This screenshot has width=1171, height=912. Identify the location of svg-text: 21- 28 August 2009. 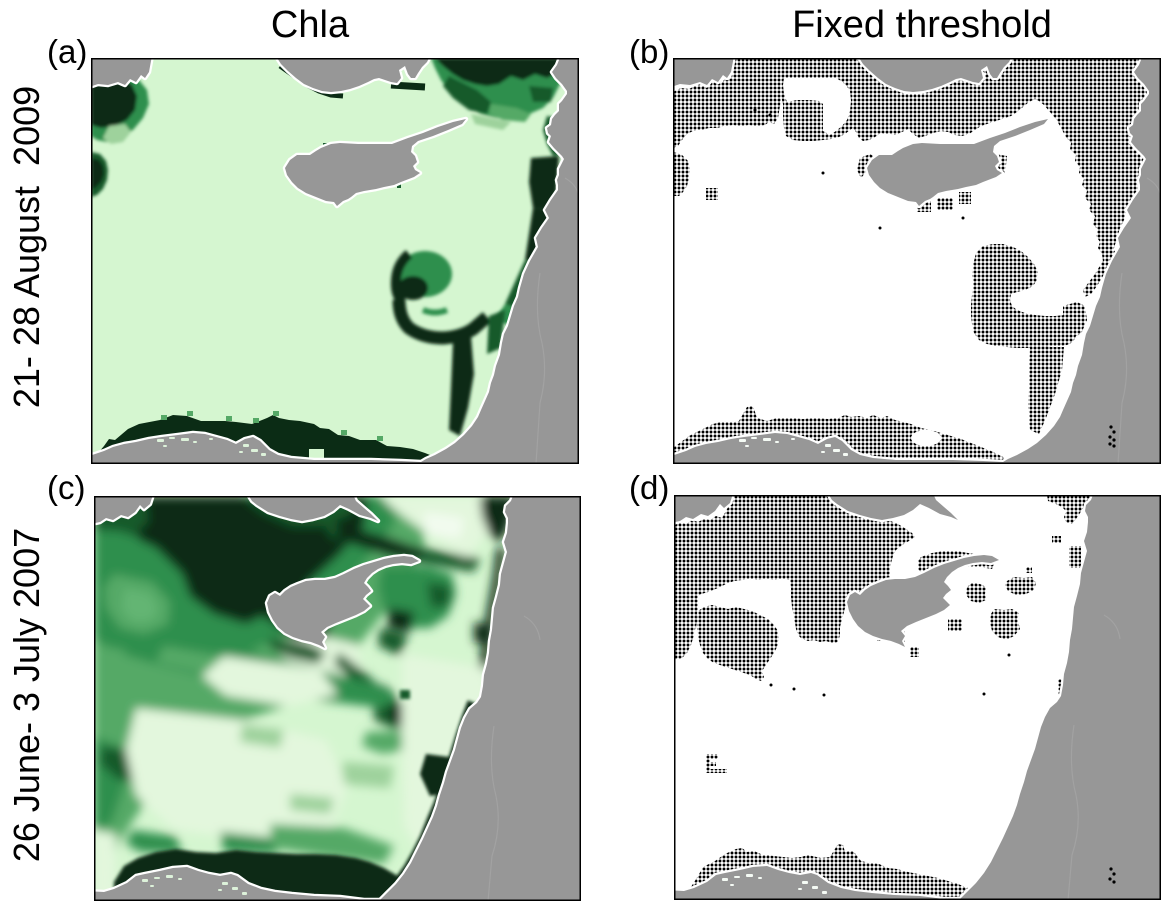
(26, 247).